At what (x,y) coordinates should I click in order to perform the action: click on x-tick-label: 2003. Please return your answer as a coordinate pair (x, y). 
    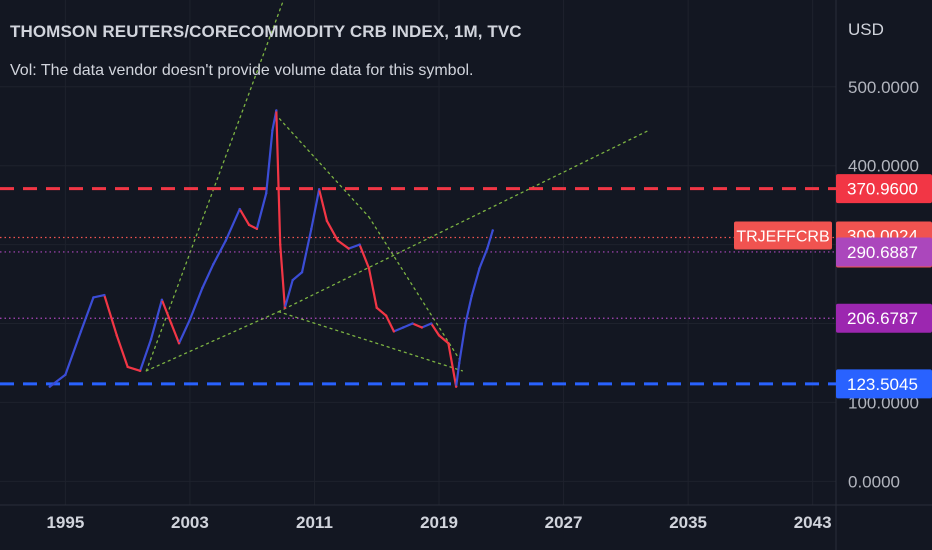
    Looking at the image, I should click on (190, 522).